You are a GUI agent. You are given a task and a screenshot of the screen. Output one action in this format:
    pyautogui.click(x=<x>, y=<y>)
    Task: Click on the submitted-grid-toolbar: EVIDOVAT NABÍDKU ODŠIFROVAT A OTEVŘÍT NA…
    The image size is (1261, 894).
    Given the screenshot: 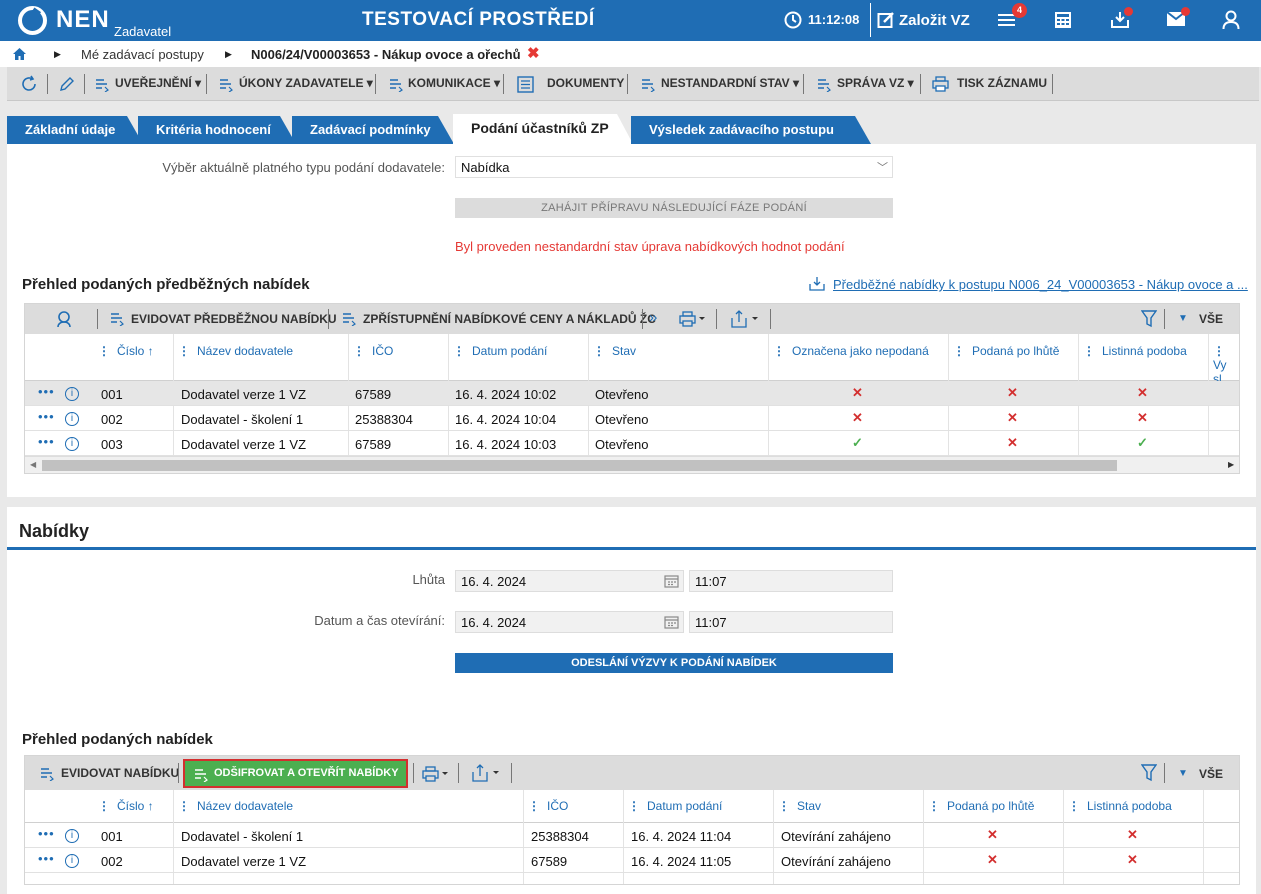 What is the action you would take?
    pyautogui.click(x=632, y=773)
    